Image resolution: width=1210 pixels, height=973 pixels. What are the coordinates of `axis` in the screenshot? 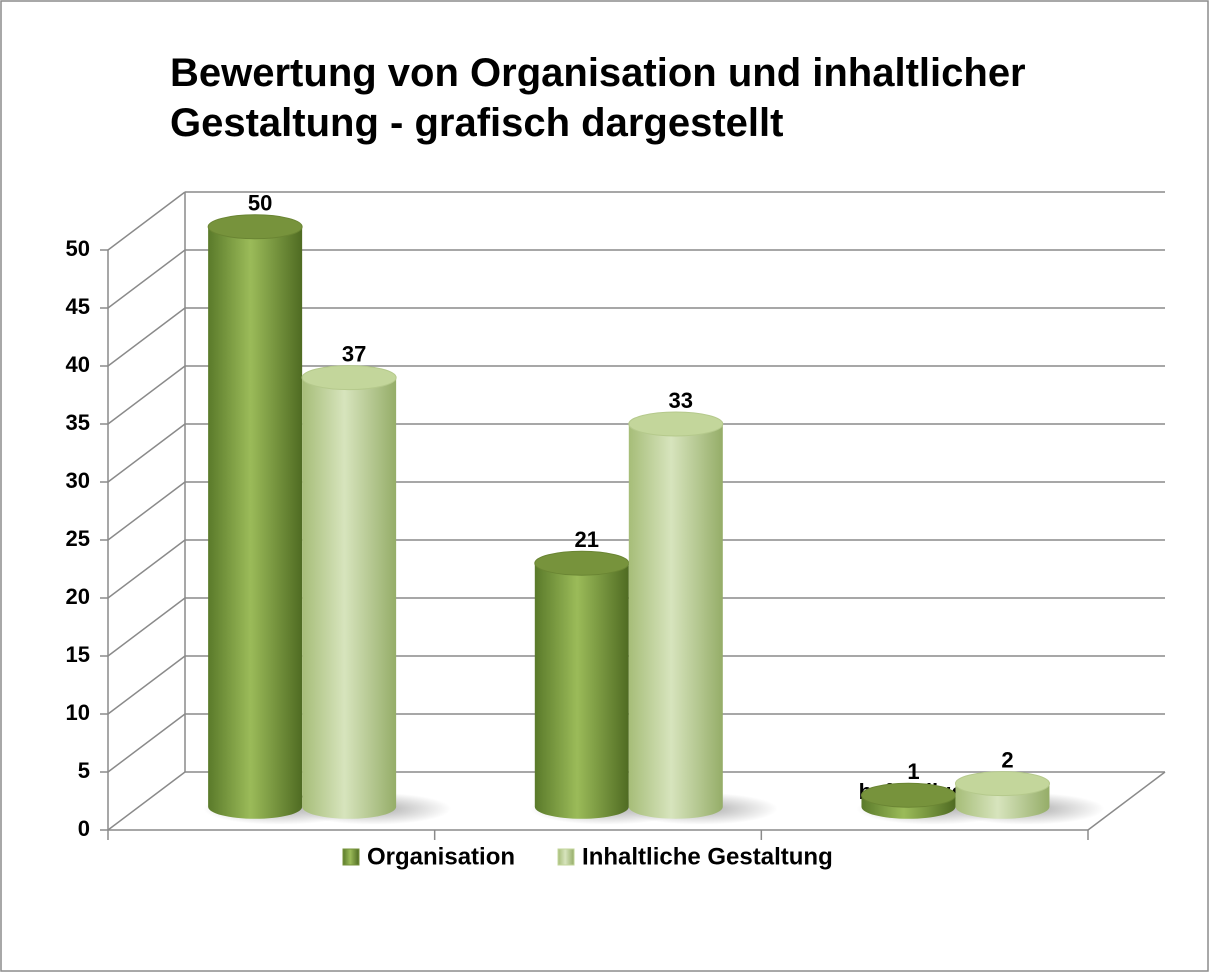 It's located at (1126, 801).